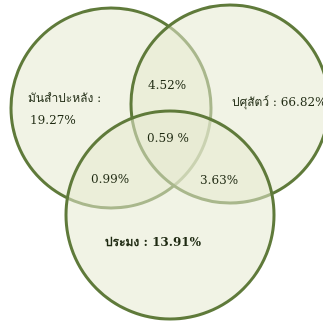  What do you see at coordinates (153, 242) in the screenshot?
I see `label-fishery: ประมง : 13.91%` at bounding box center [153, 242].